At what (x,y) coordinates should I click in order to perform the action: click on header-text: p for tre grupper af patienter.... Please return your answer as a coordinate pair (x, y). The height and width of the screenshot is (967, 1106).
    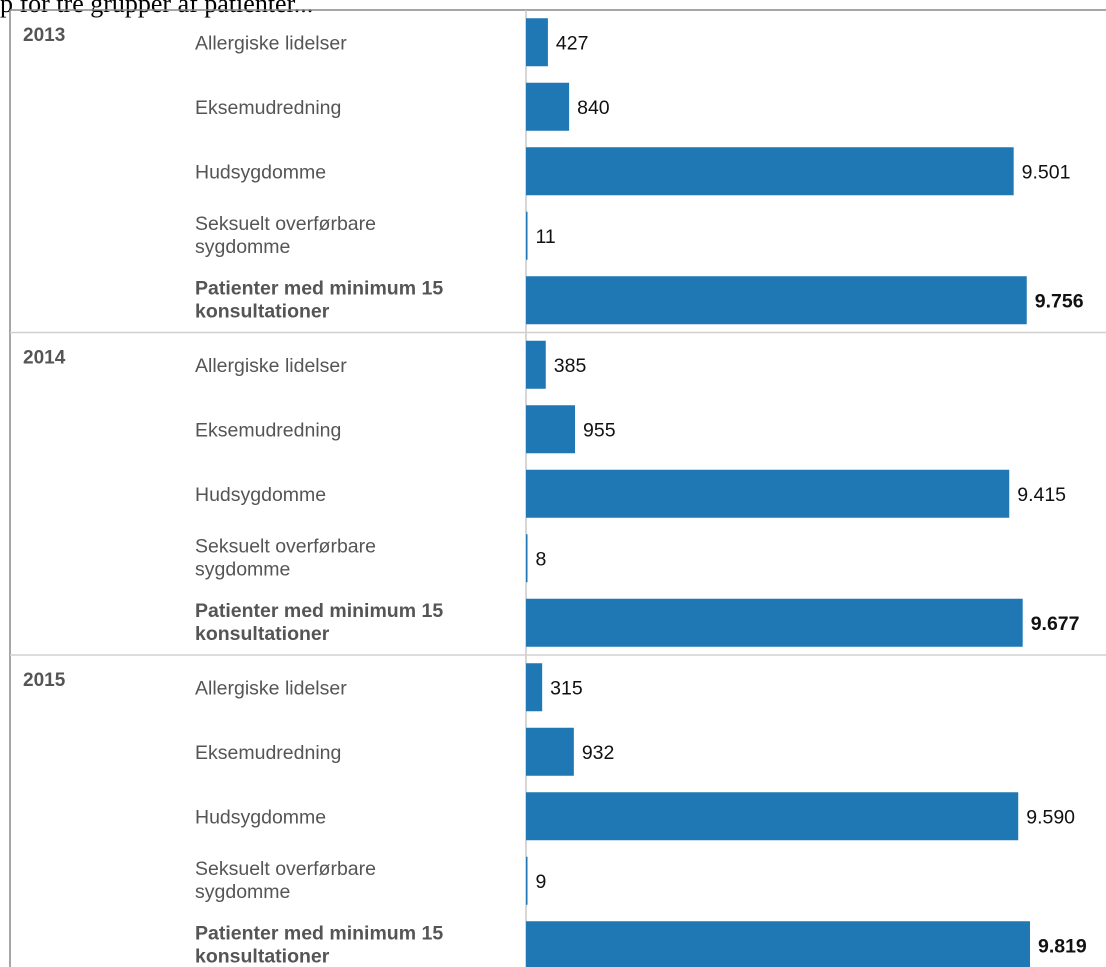
    Looking at the image, I should click on (157, 9).